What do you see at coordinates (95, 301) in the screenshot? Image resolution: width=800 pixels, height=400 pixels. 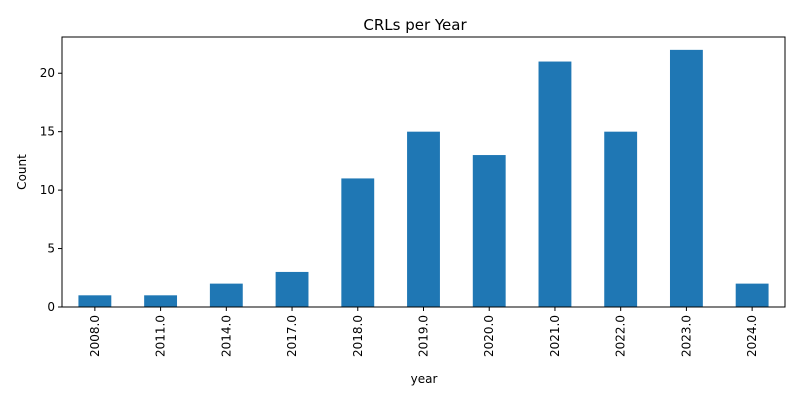 I see `bar-2008.0` at bounding box center [95, 301].